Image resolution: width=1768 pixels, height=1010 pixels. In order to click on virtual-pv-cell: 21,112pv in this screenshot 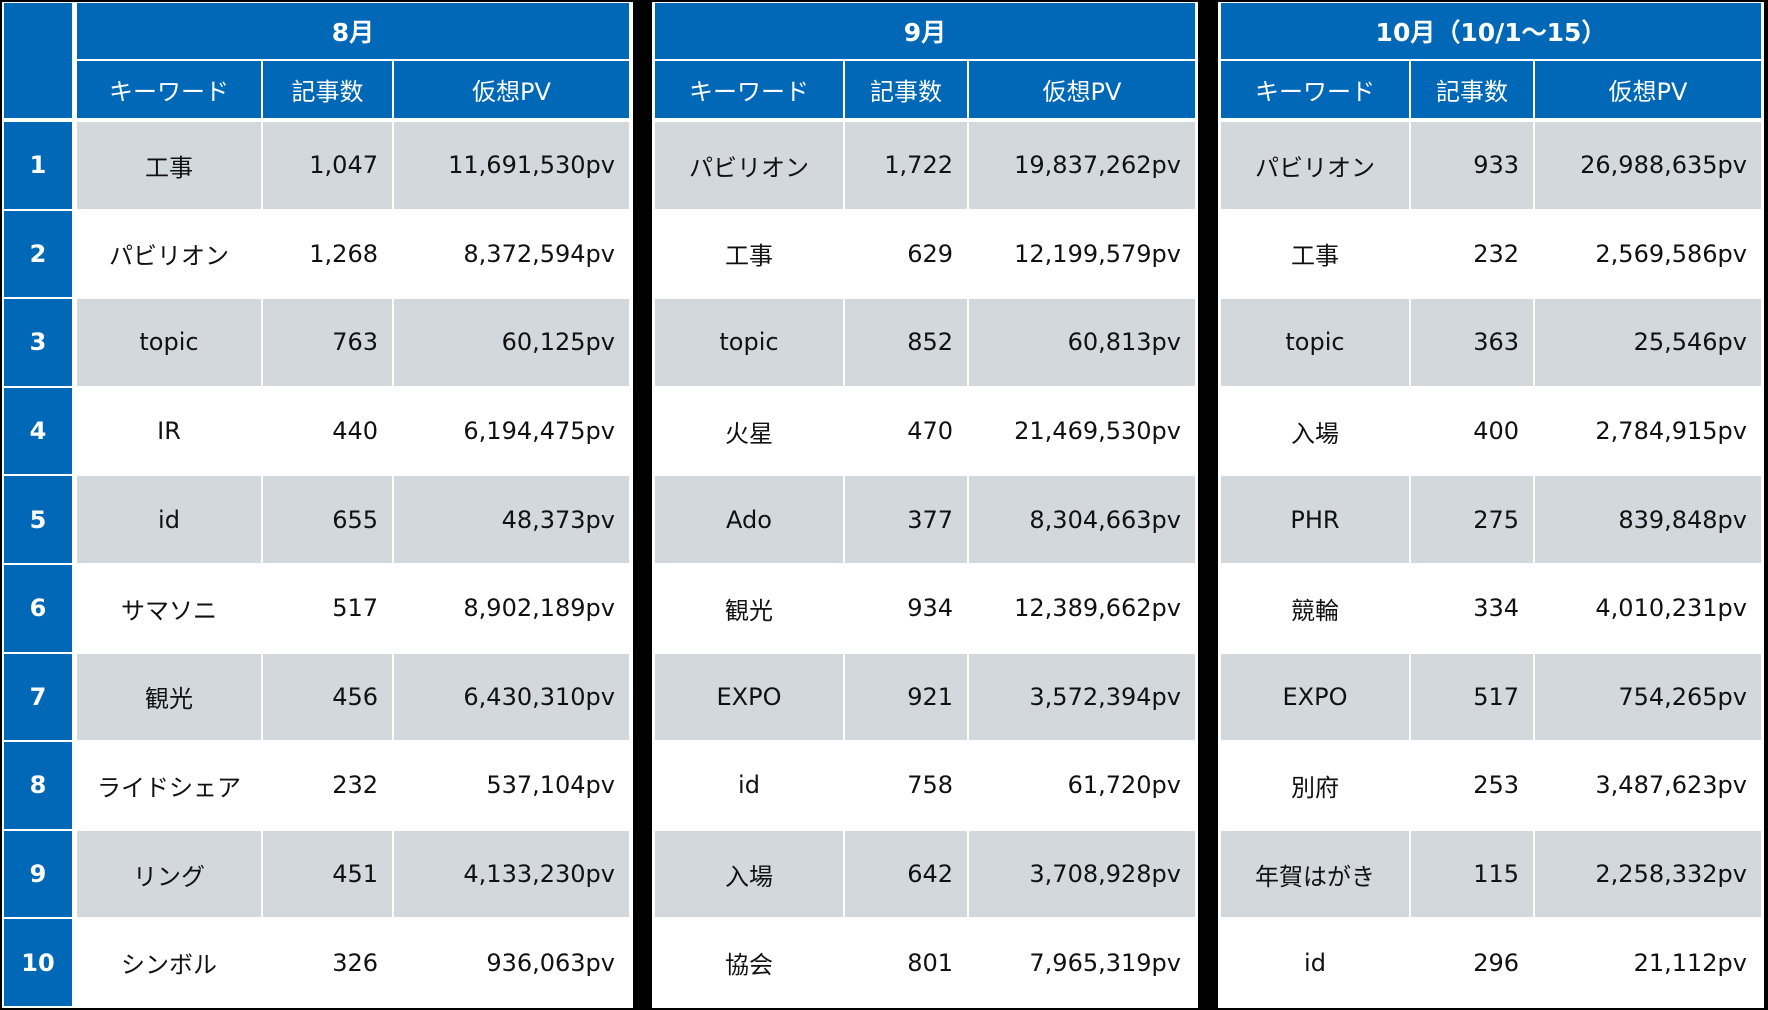, I will do `click(1648, 962)`.